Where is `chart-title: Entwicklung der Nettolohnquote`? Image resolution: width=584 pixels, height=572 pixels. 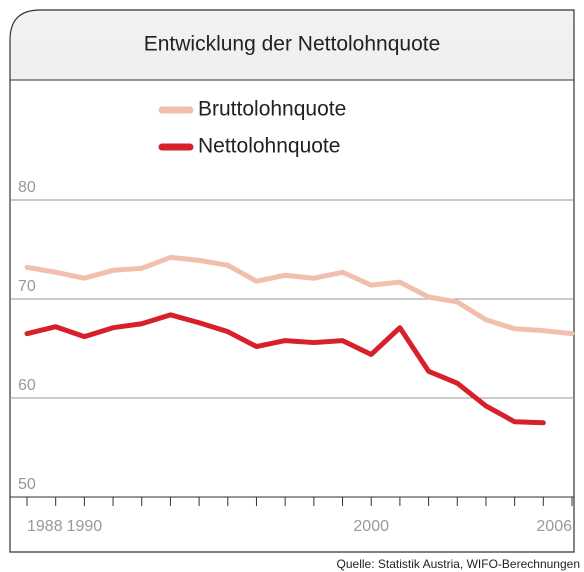
chart-title: Entwicklung der Nettolohnquote is located at coordinates (292, 44).